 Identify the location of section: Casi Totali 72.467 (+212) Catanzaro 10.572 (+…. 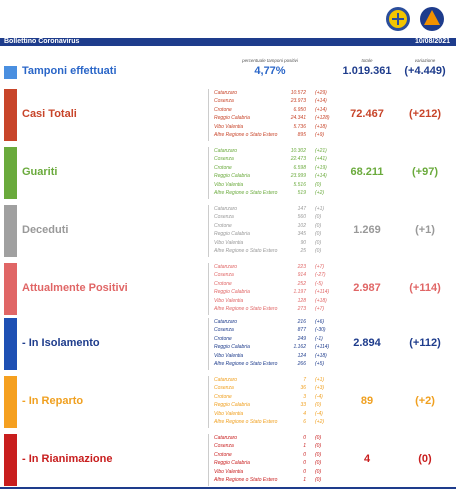
(228, 115).